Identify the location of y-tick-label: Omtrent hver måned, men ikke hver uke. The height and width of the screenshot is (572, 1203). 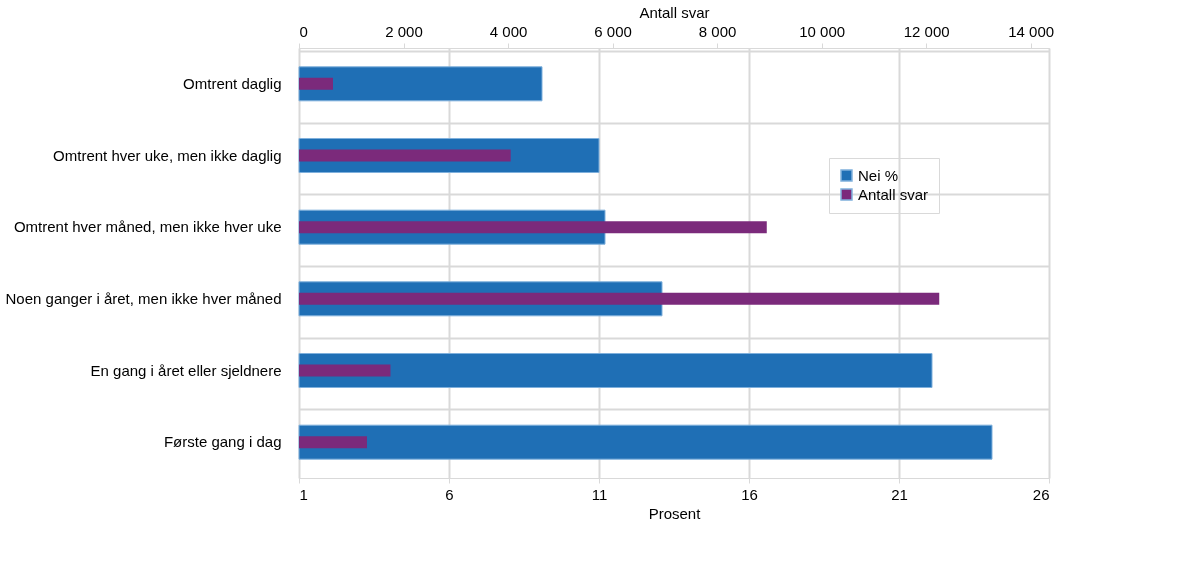
(147, 227).